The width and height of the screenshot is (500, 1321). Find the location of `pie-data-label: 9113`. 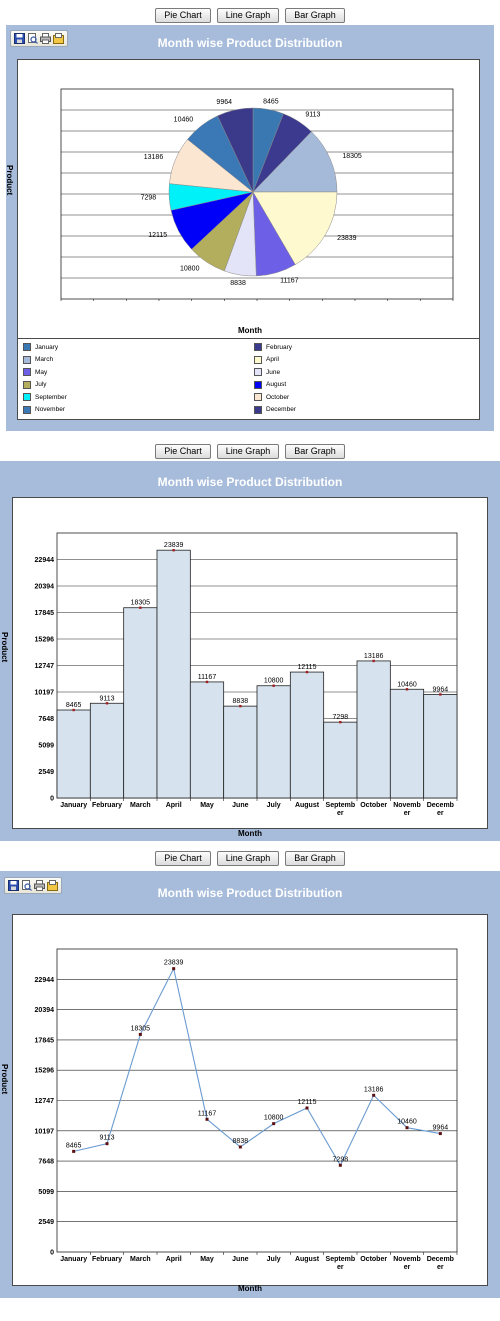

pie-data-label: 9113 is located at coordinates (312, 115).